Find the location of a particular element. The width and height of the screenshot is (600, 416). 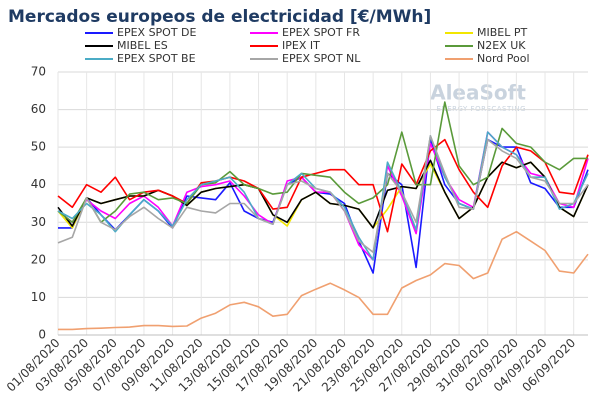

legend-label: EPEX SPOT BE is located at coordinates (156, 58).